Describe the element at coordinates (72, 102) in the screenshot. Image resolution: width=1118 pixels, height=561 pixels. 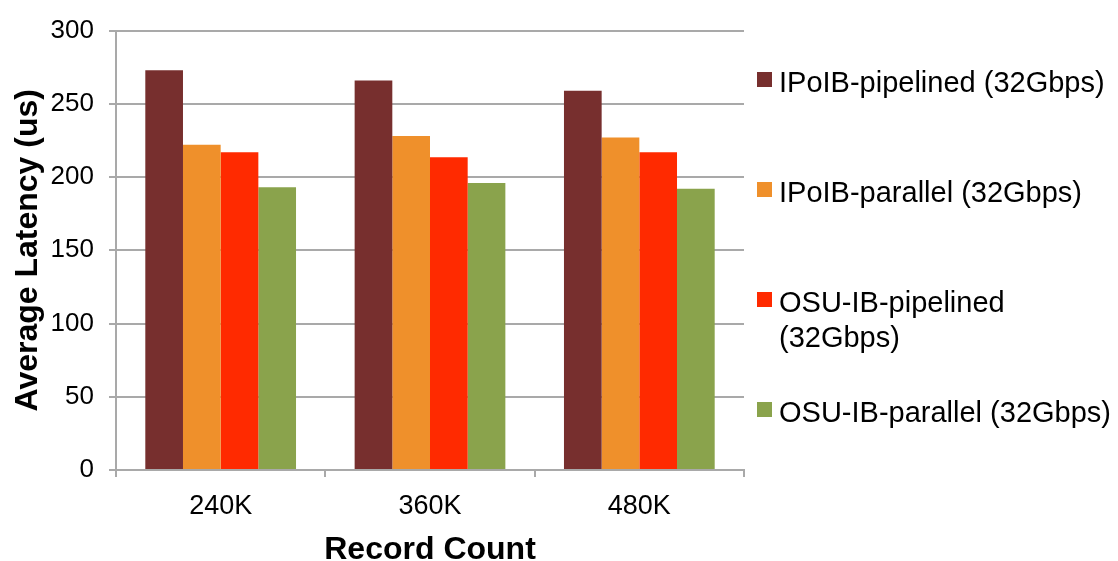
I see `y-tick-label: 250` at that location.